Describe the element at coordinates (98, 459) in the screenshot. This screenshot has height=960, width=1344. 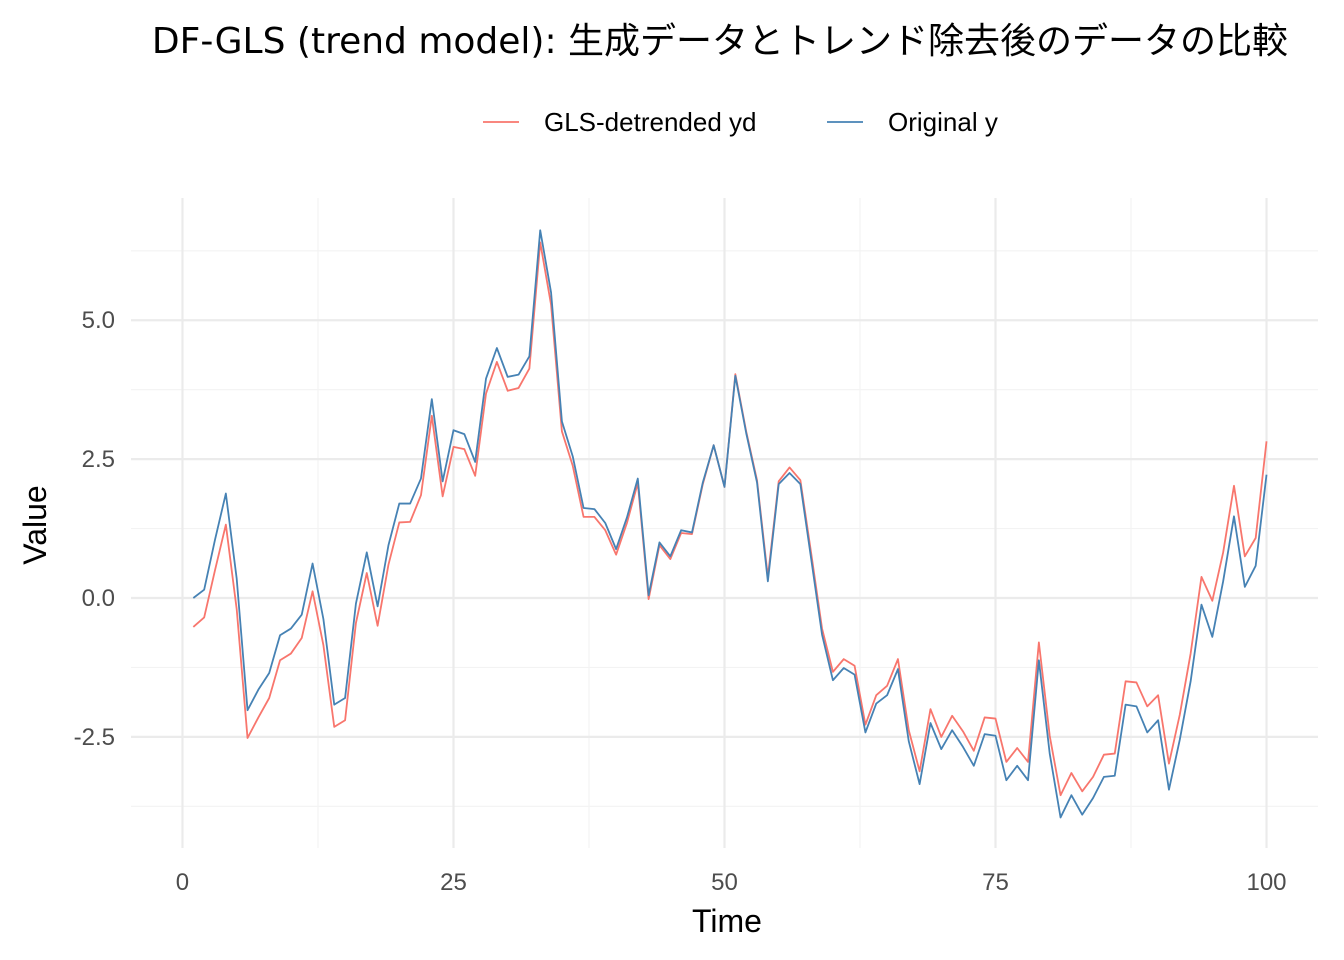
I see `y-tick-label: 2.5` at that location.